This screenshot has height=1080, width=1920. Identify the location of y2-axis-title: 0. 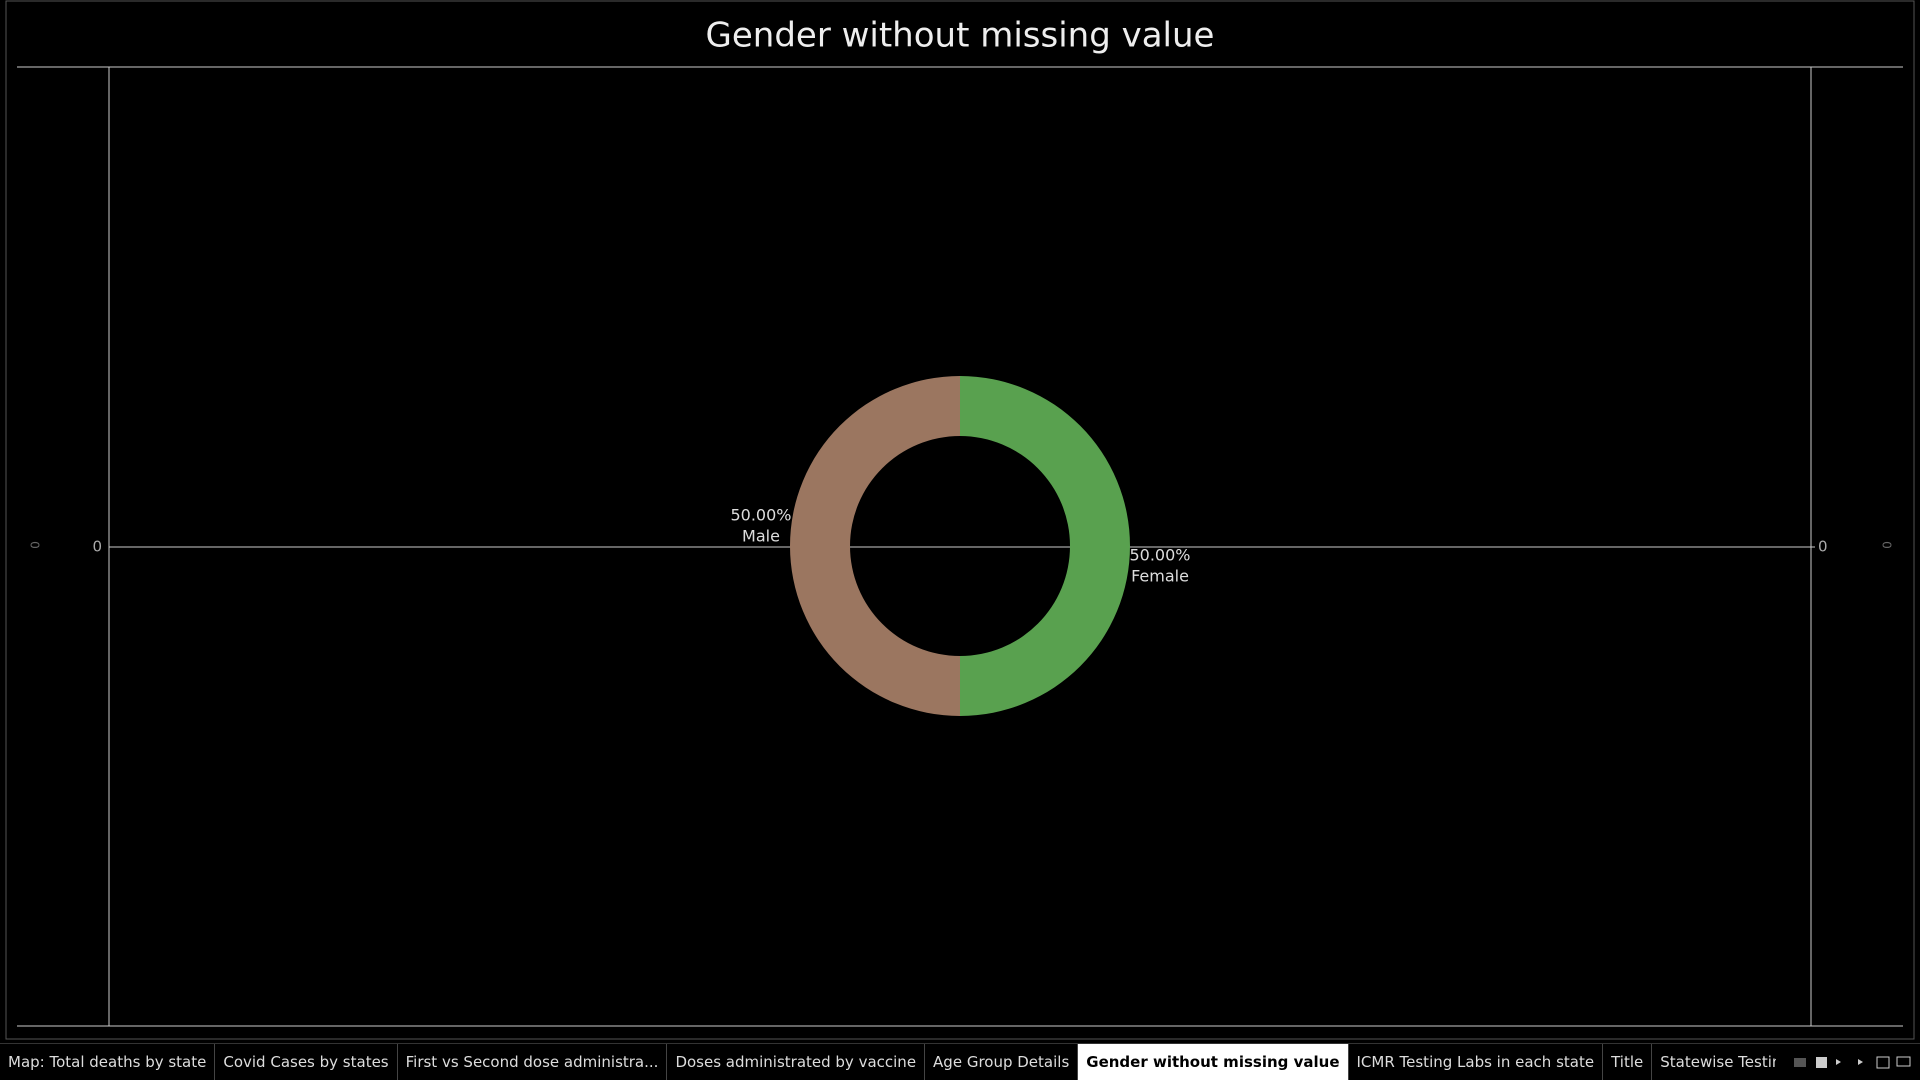
(1887, 545).